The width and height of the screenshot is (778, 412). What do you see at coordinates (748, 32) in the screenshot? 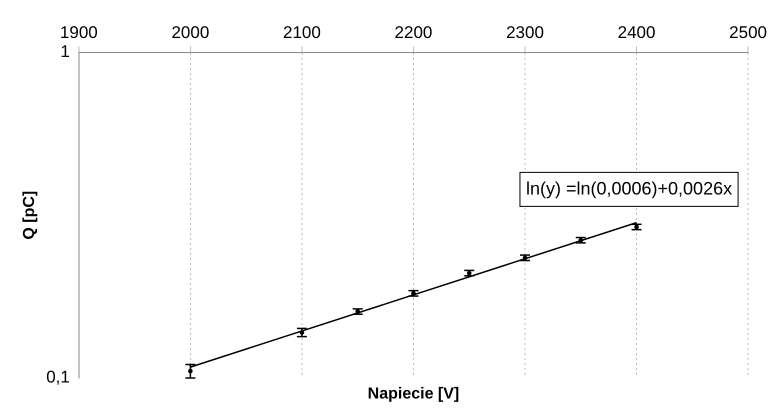
I see `x-tick-label: 2500` at bounding box center [748, 32].